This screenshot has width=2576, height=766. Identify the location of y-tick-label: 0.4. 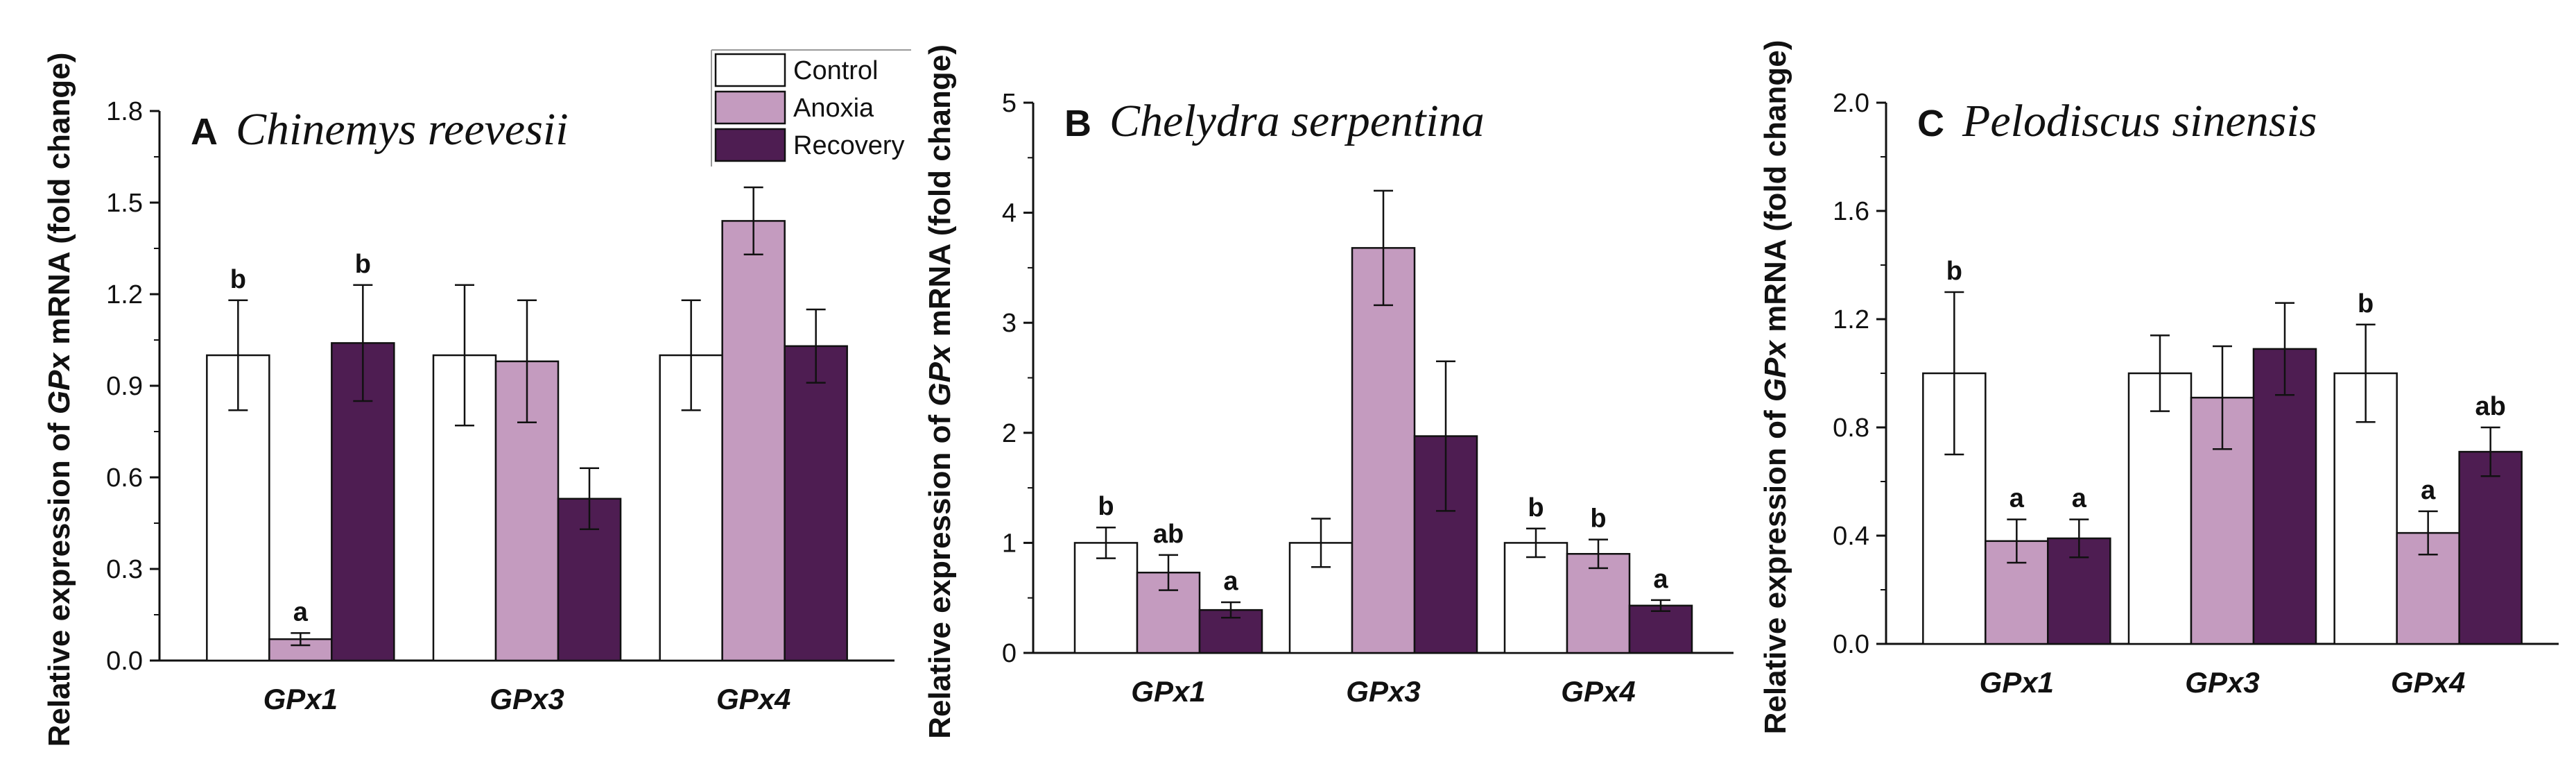
(1851, 536).